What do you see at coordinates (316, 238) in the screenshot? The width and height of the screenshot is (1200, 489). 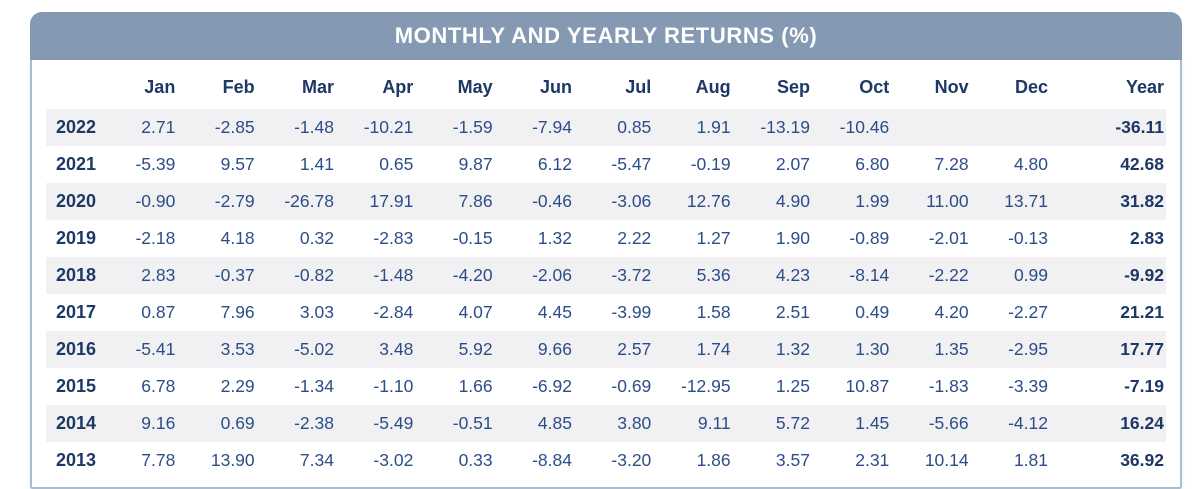 I see `cell-2019-mar: 0.32` at bounding box center [316, 238].